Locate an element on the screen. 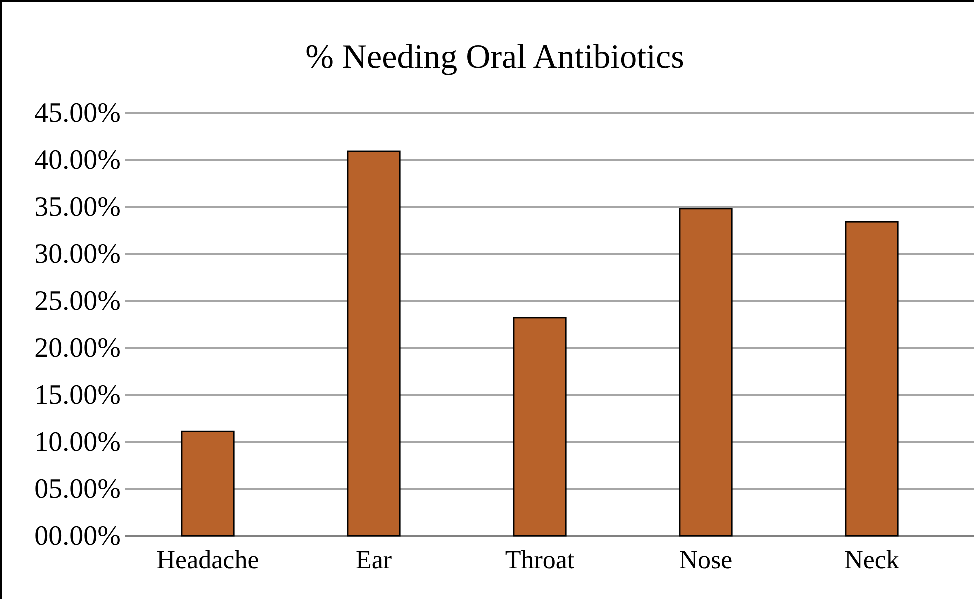 Image resolution: width=974 pixels, height=599 pixels. y-tick-label: 30.00% is located at coordinates (77, 254).